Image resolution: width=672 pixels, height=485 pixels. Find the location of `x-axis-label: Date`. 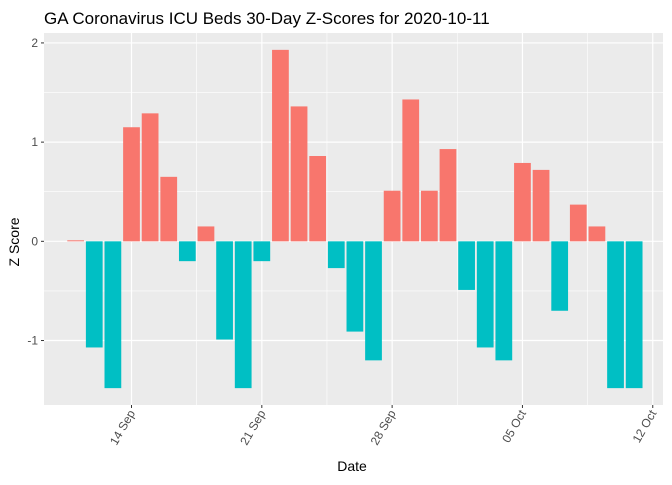

x-axis-label: Date is located at coordinates (352, 466).